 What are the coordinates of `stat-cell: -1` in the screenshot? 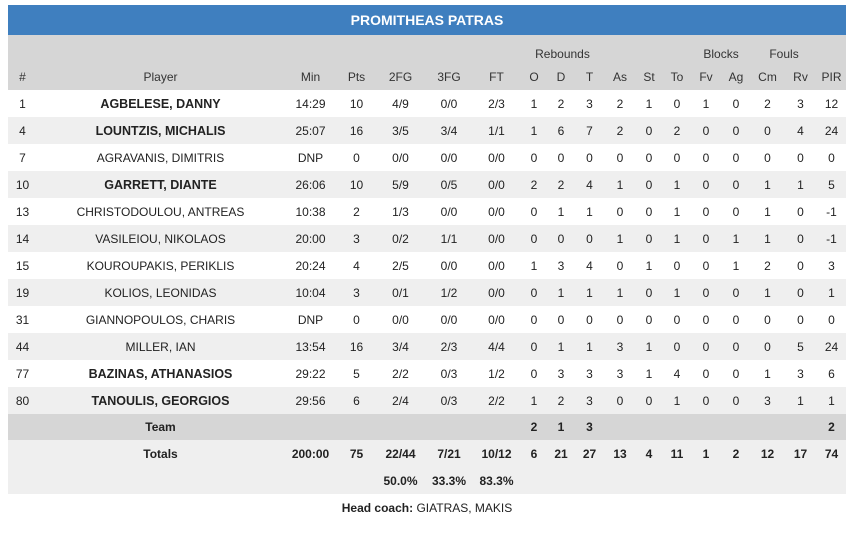 It's located at (832, 211).